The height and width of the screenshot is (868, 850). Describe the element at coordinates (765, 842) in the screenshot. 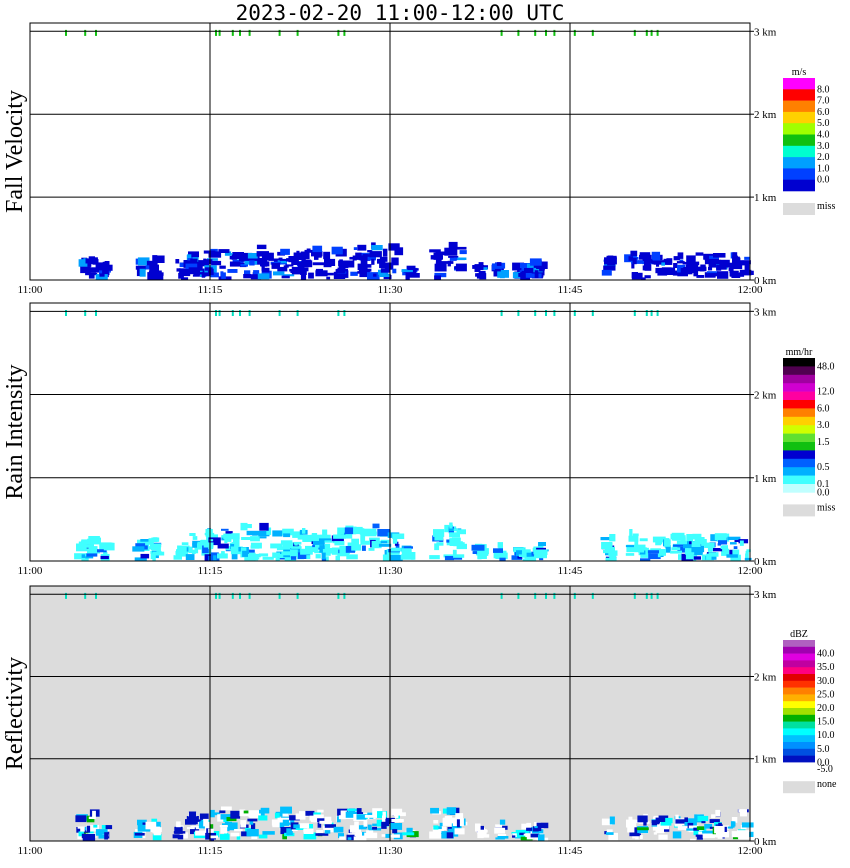

I see `y-tick-label: 0 km` at that location.